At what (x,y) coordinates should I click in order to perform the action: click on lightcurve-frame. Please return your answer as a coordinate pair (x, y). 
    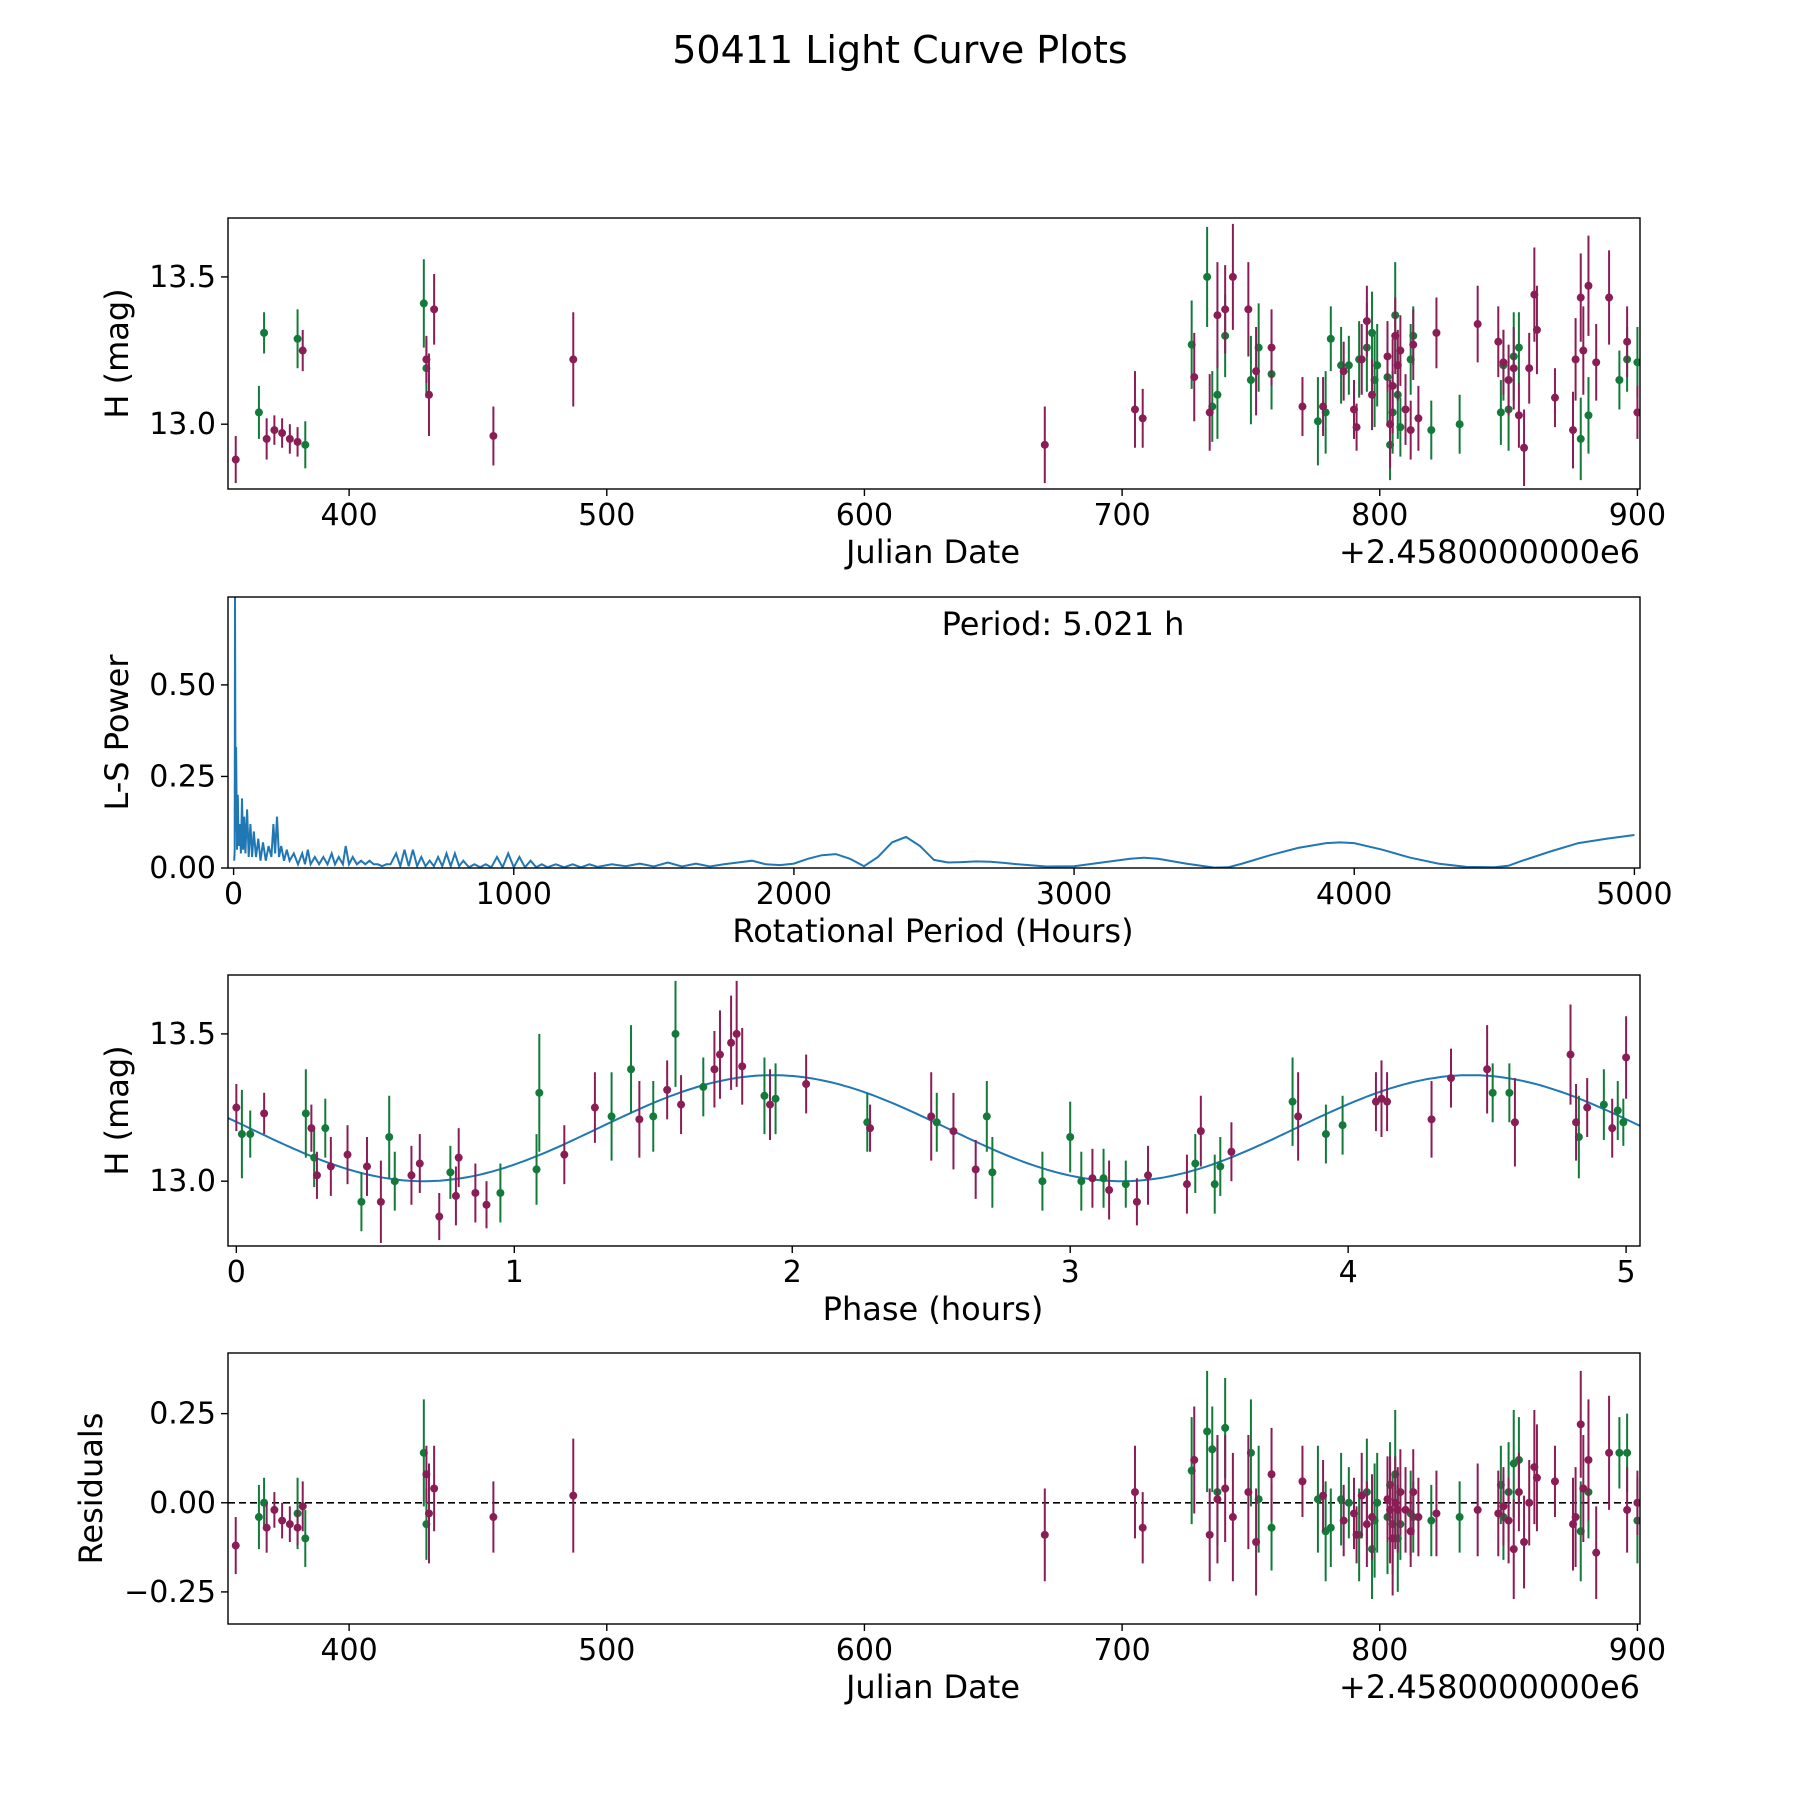
    Looking at the image, I should click on (934, 353).